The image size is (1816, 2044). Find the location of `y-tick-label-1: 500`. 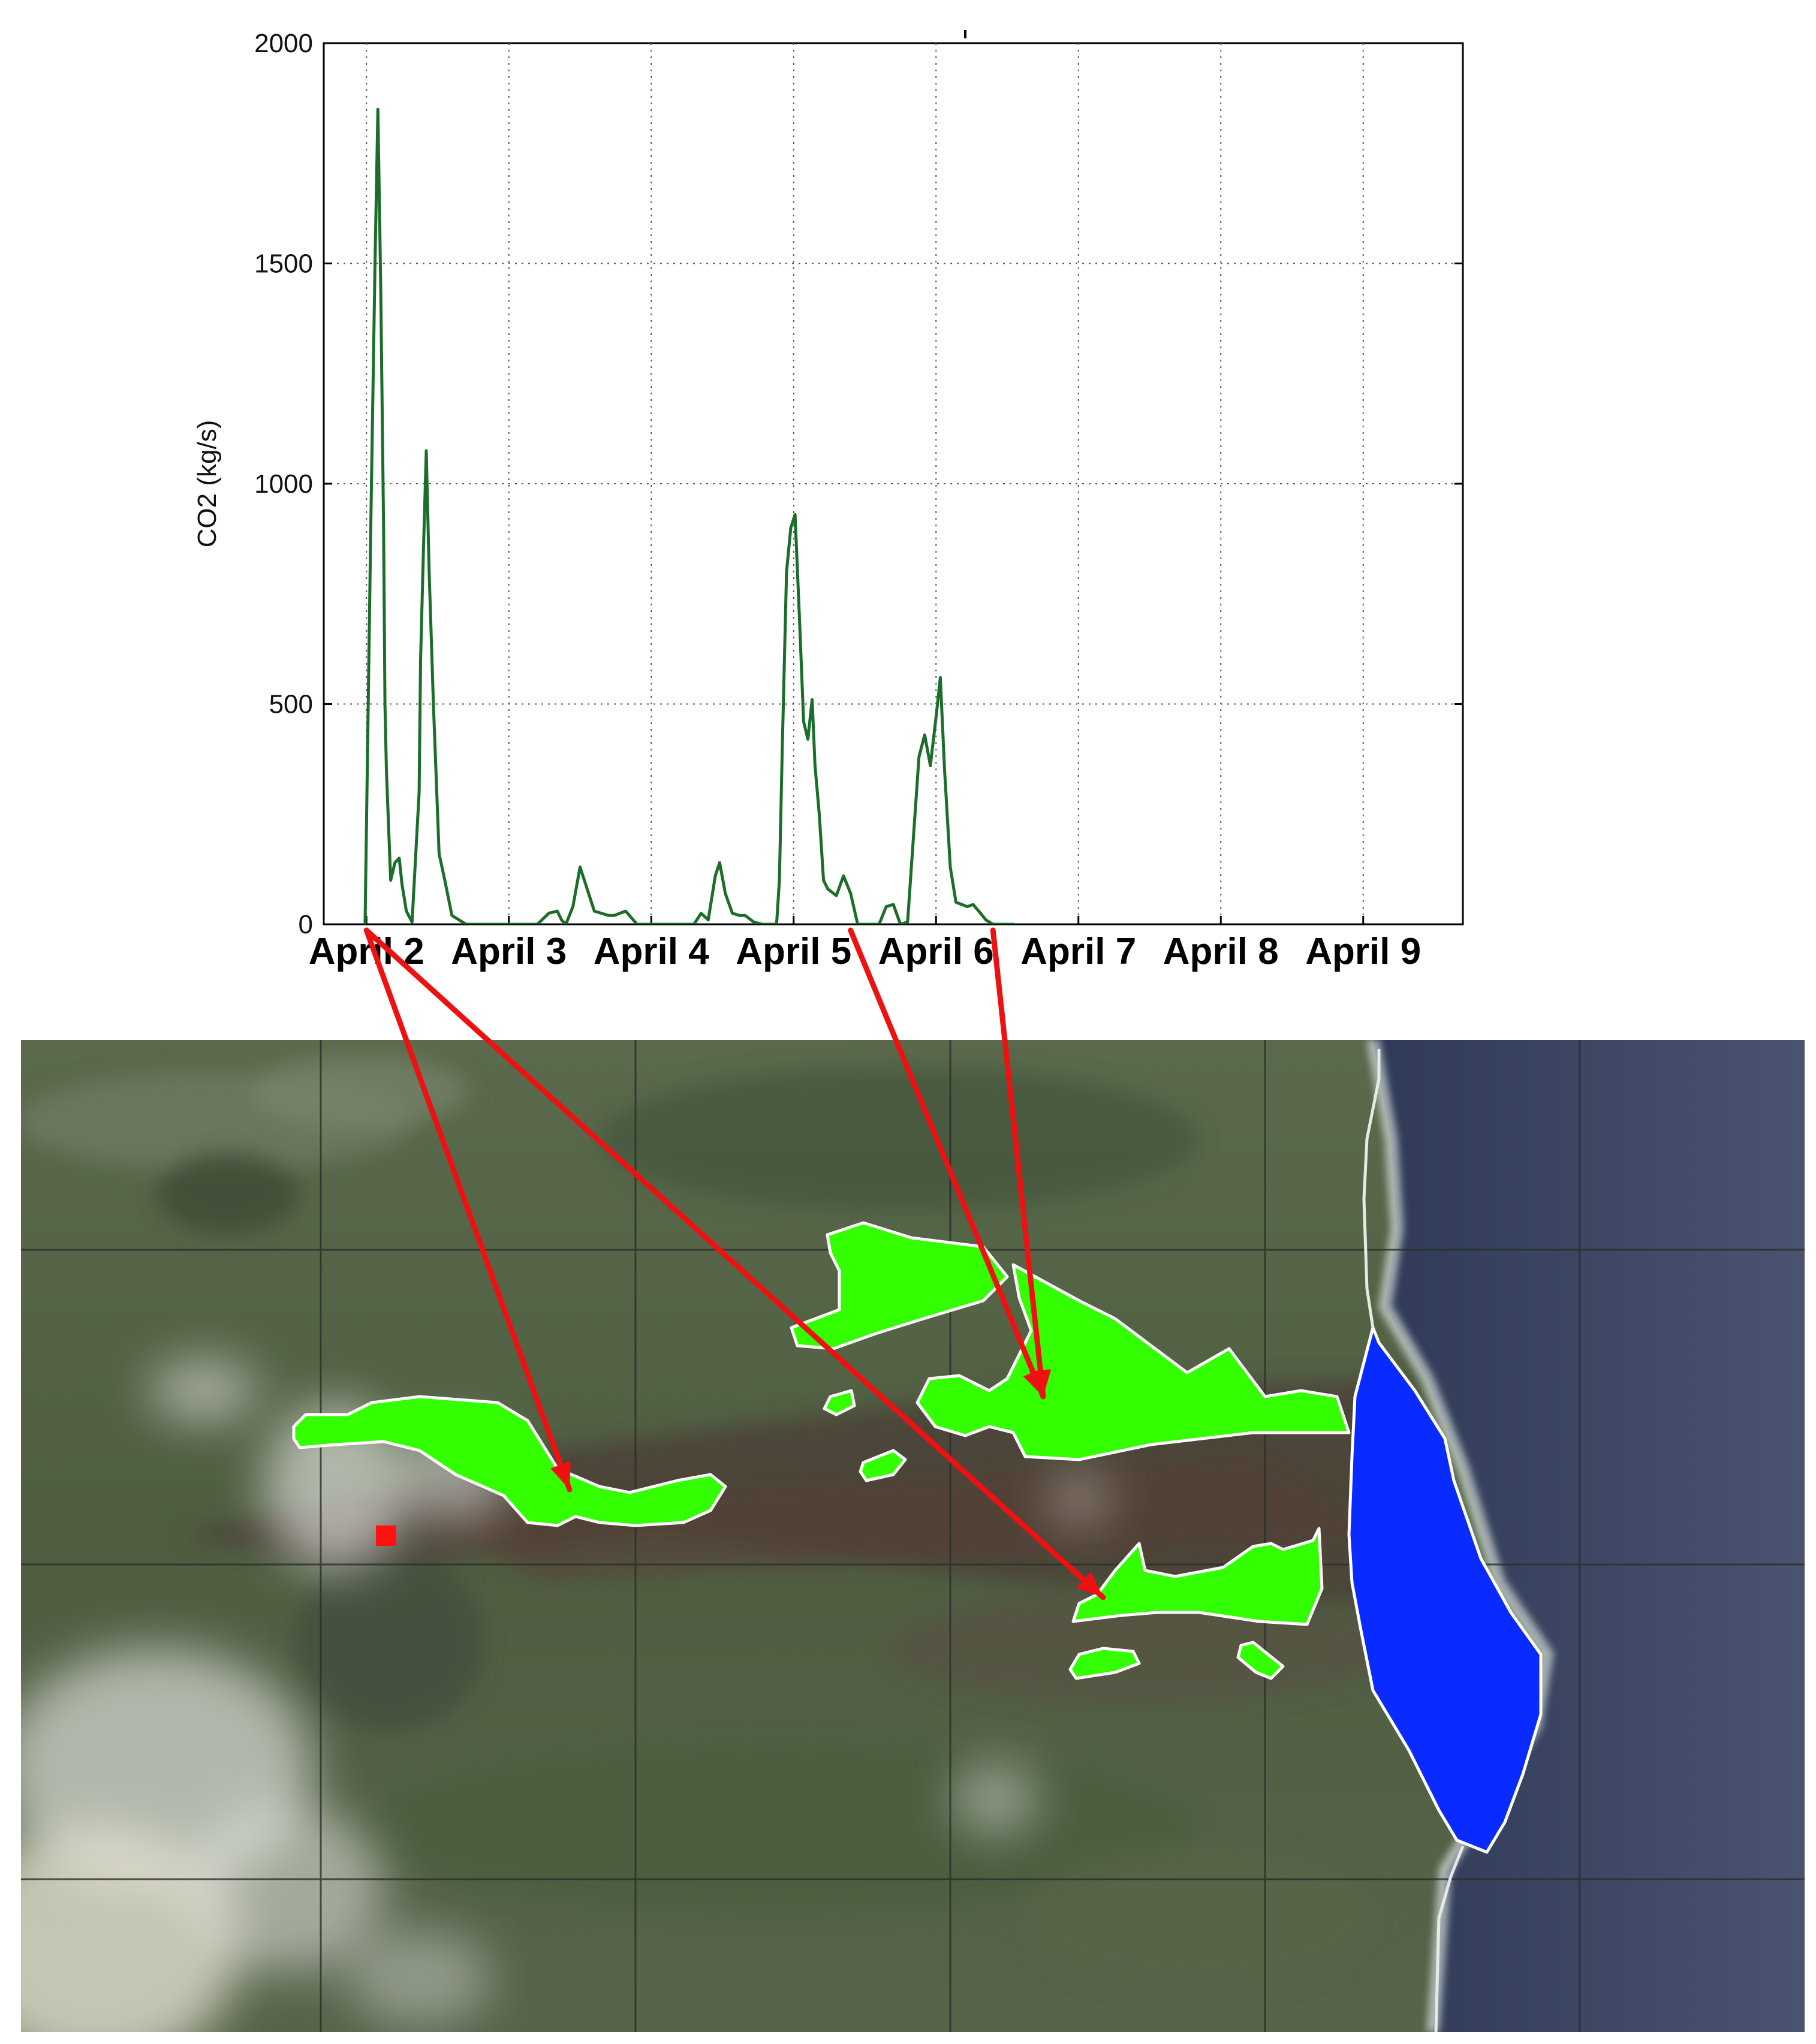

y-tick-label-1: 500 is located at coordinates (291, 705).